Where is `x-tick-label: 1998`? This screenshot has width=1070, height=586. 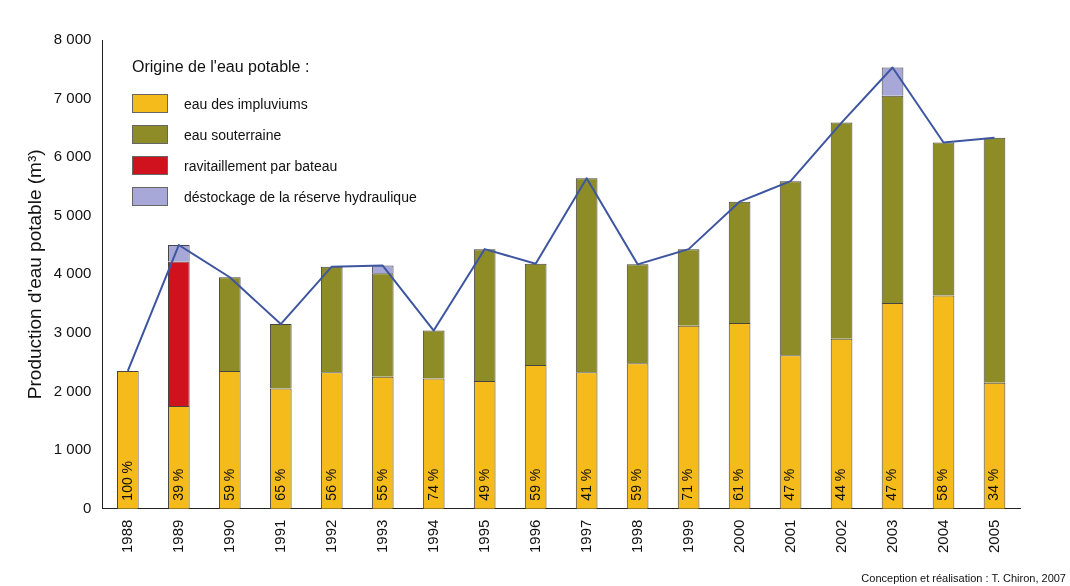
x-tick-label: 1998 is located at coordinates (636, 536).